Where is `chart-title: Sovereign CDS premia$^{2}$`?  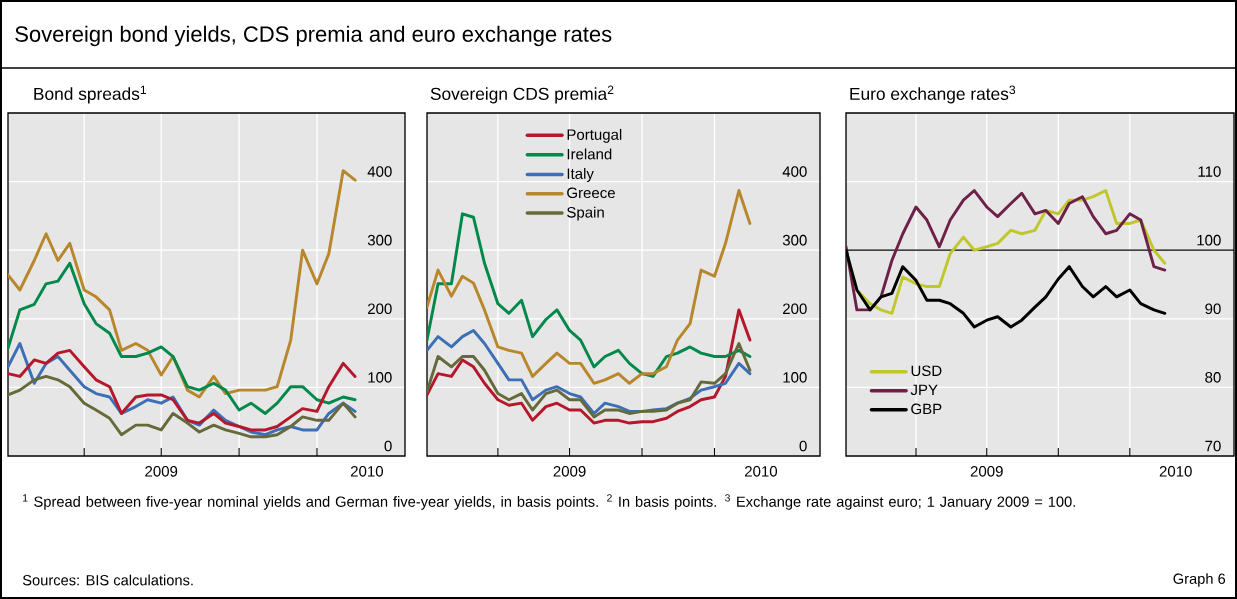 chart-title: Sovereign CDS premia$^{2}$ is located at coordinates (522, 94).